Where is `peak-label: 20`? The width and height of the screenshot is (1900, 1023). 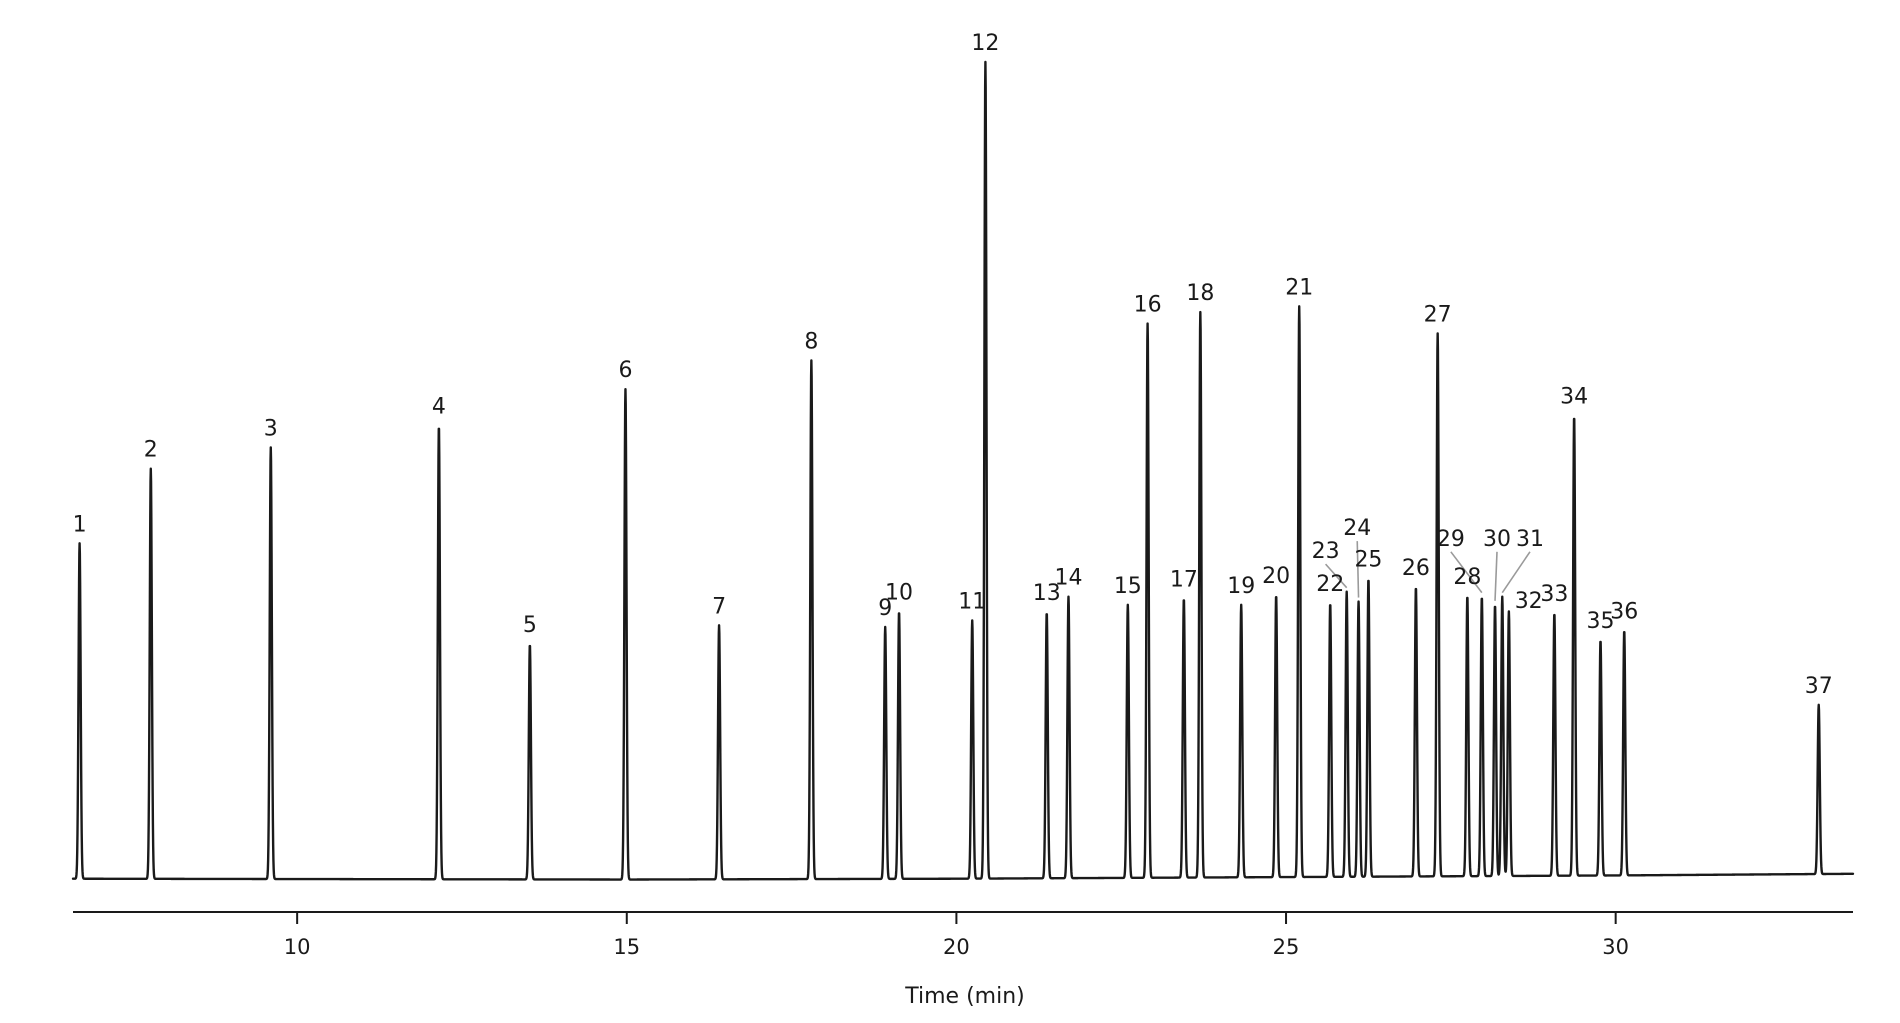
peak-label: 20 is located at coordinates (1276, 576).